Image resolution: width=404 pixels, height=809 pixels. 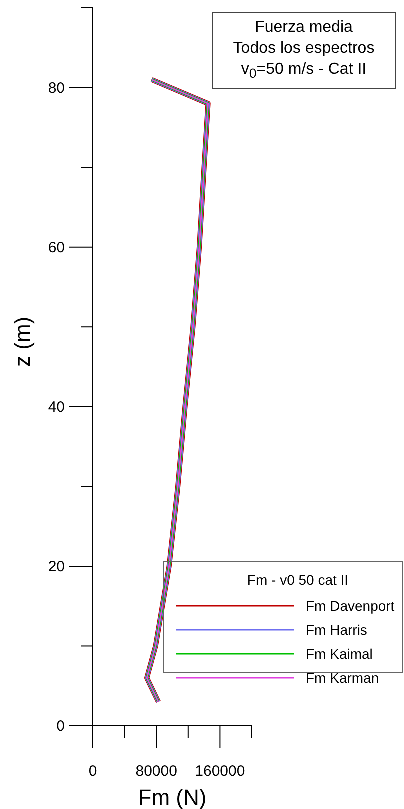 I want to click on annotation: v$_{0}$=50 m/s - Cat II, so click(x=304, y=71).